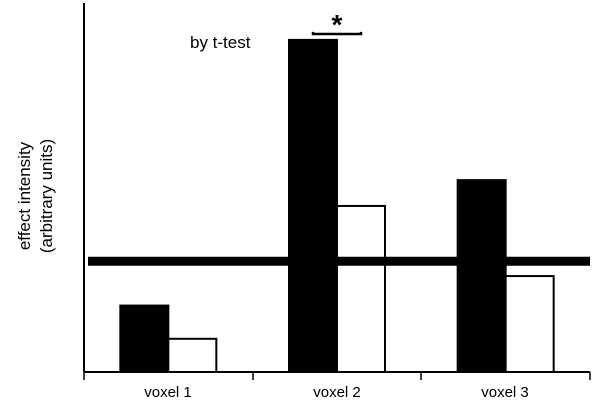 The width and height of the screenshot is (592, 404). What do you see at coordinates (505, 392) in the screenshot?
I see `x-tick-label-voxel-3: voxel 3` at bounding box center [505, 392].